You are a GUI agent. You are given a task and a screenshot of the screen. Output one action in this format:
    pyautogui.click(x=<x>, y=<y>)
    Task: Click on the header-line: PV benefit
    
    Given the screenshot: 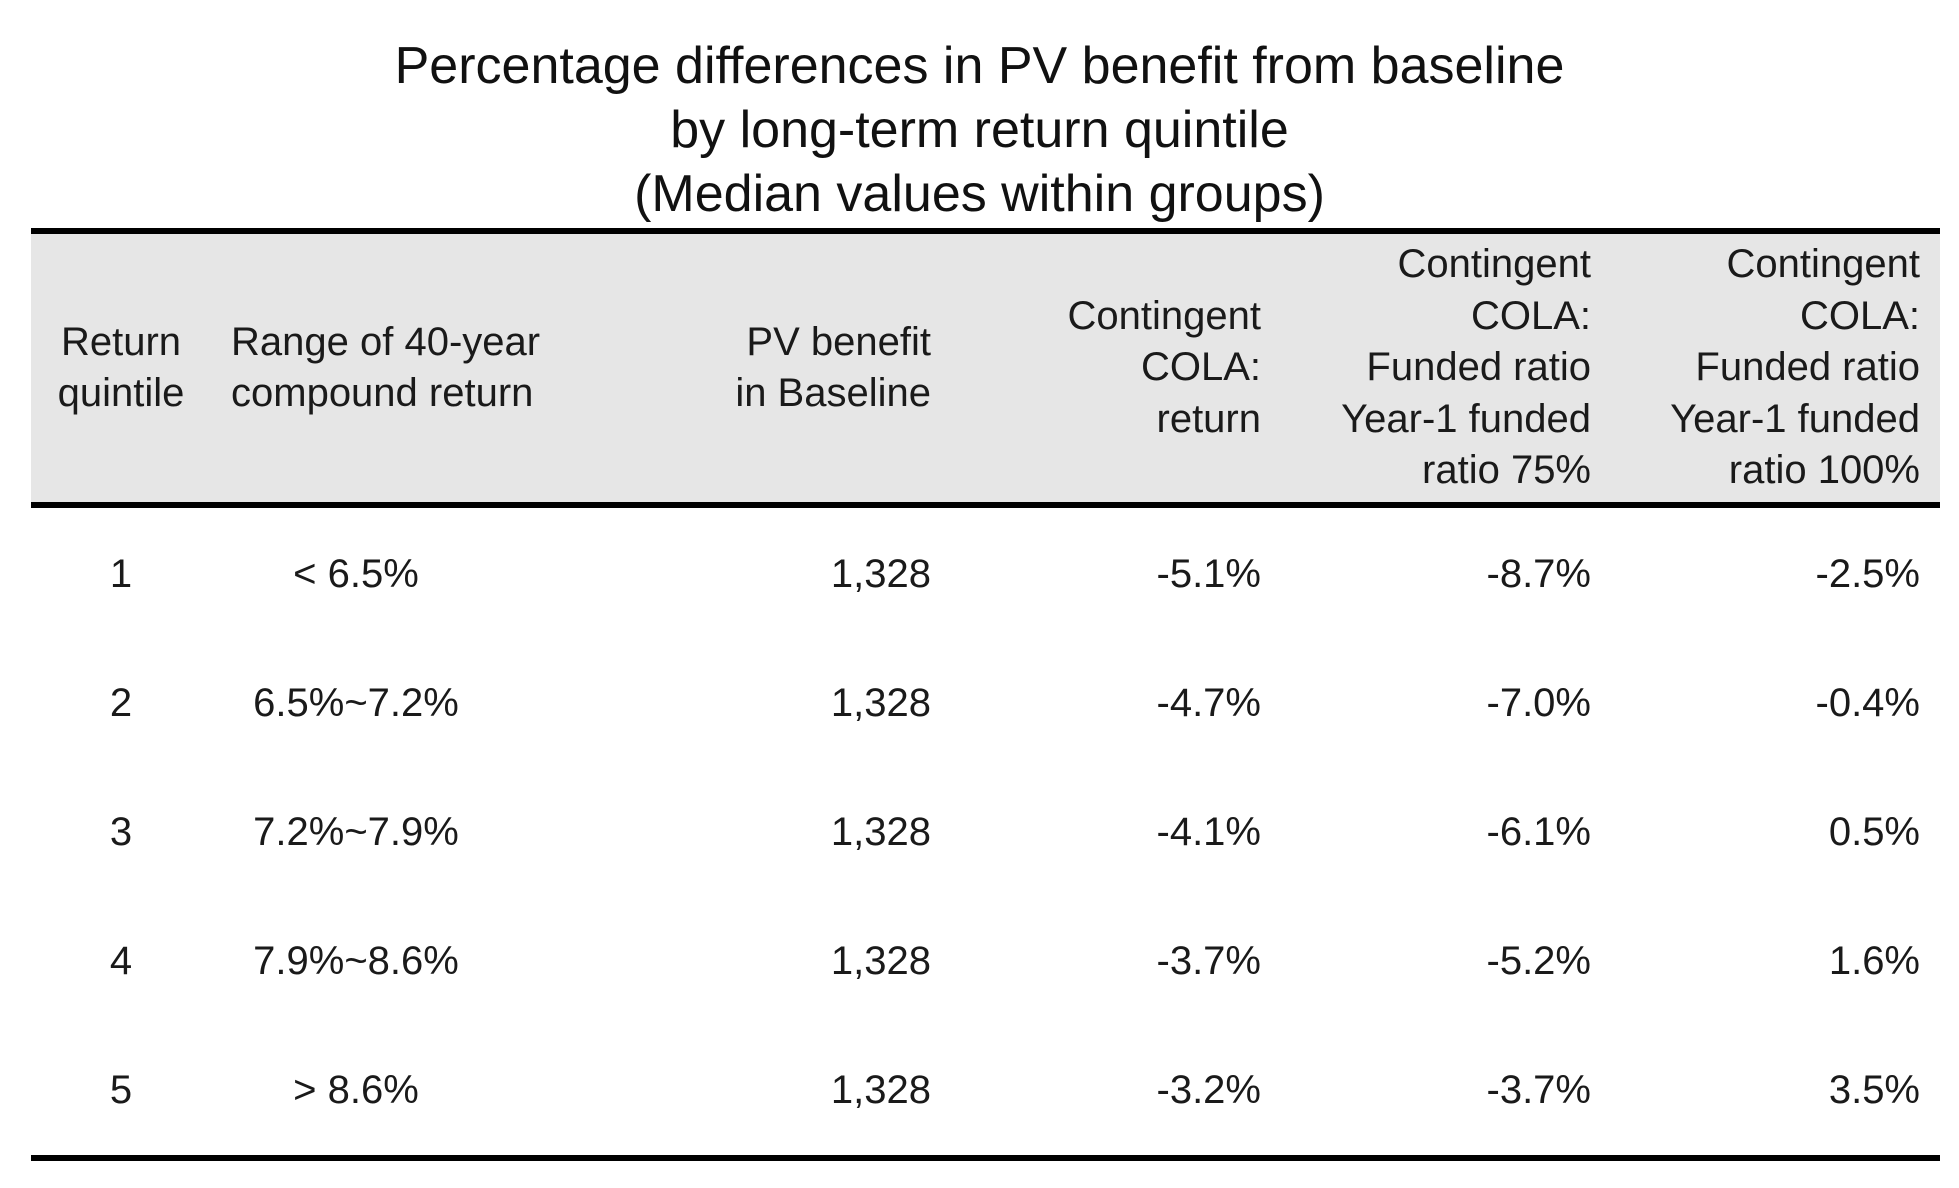 What is the action you would take?
    pyautogui.click(x=838, y=341)
    